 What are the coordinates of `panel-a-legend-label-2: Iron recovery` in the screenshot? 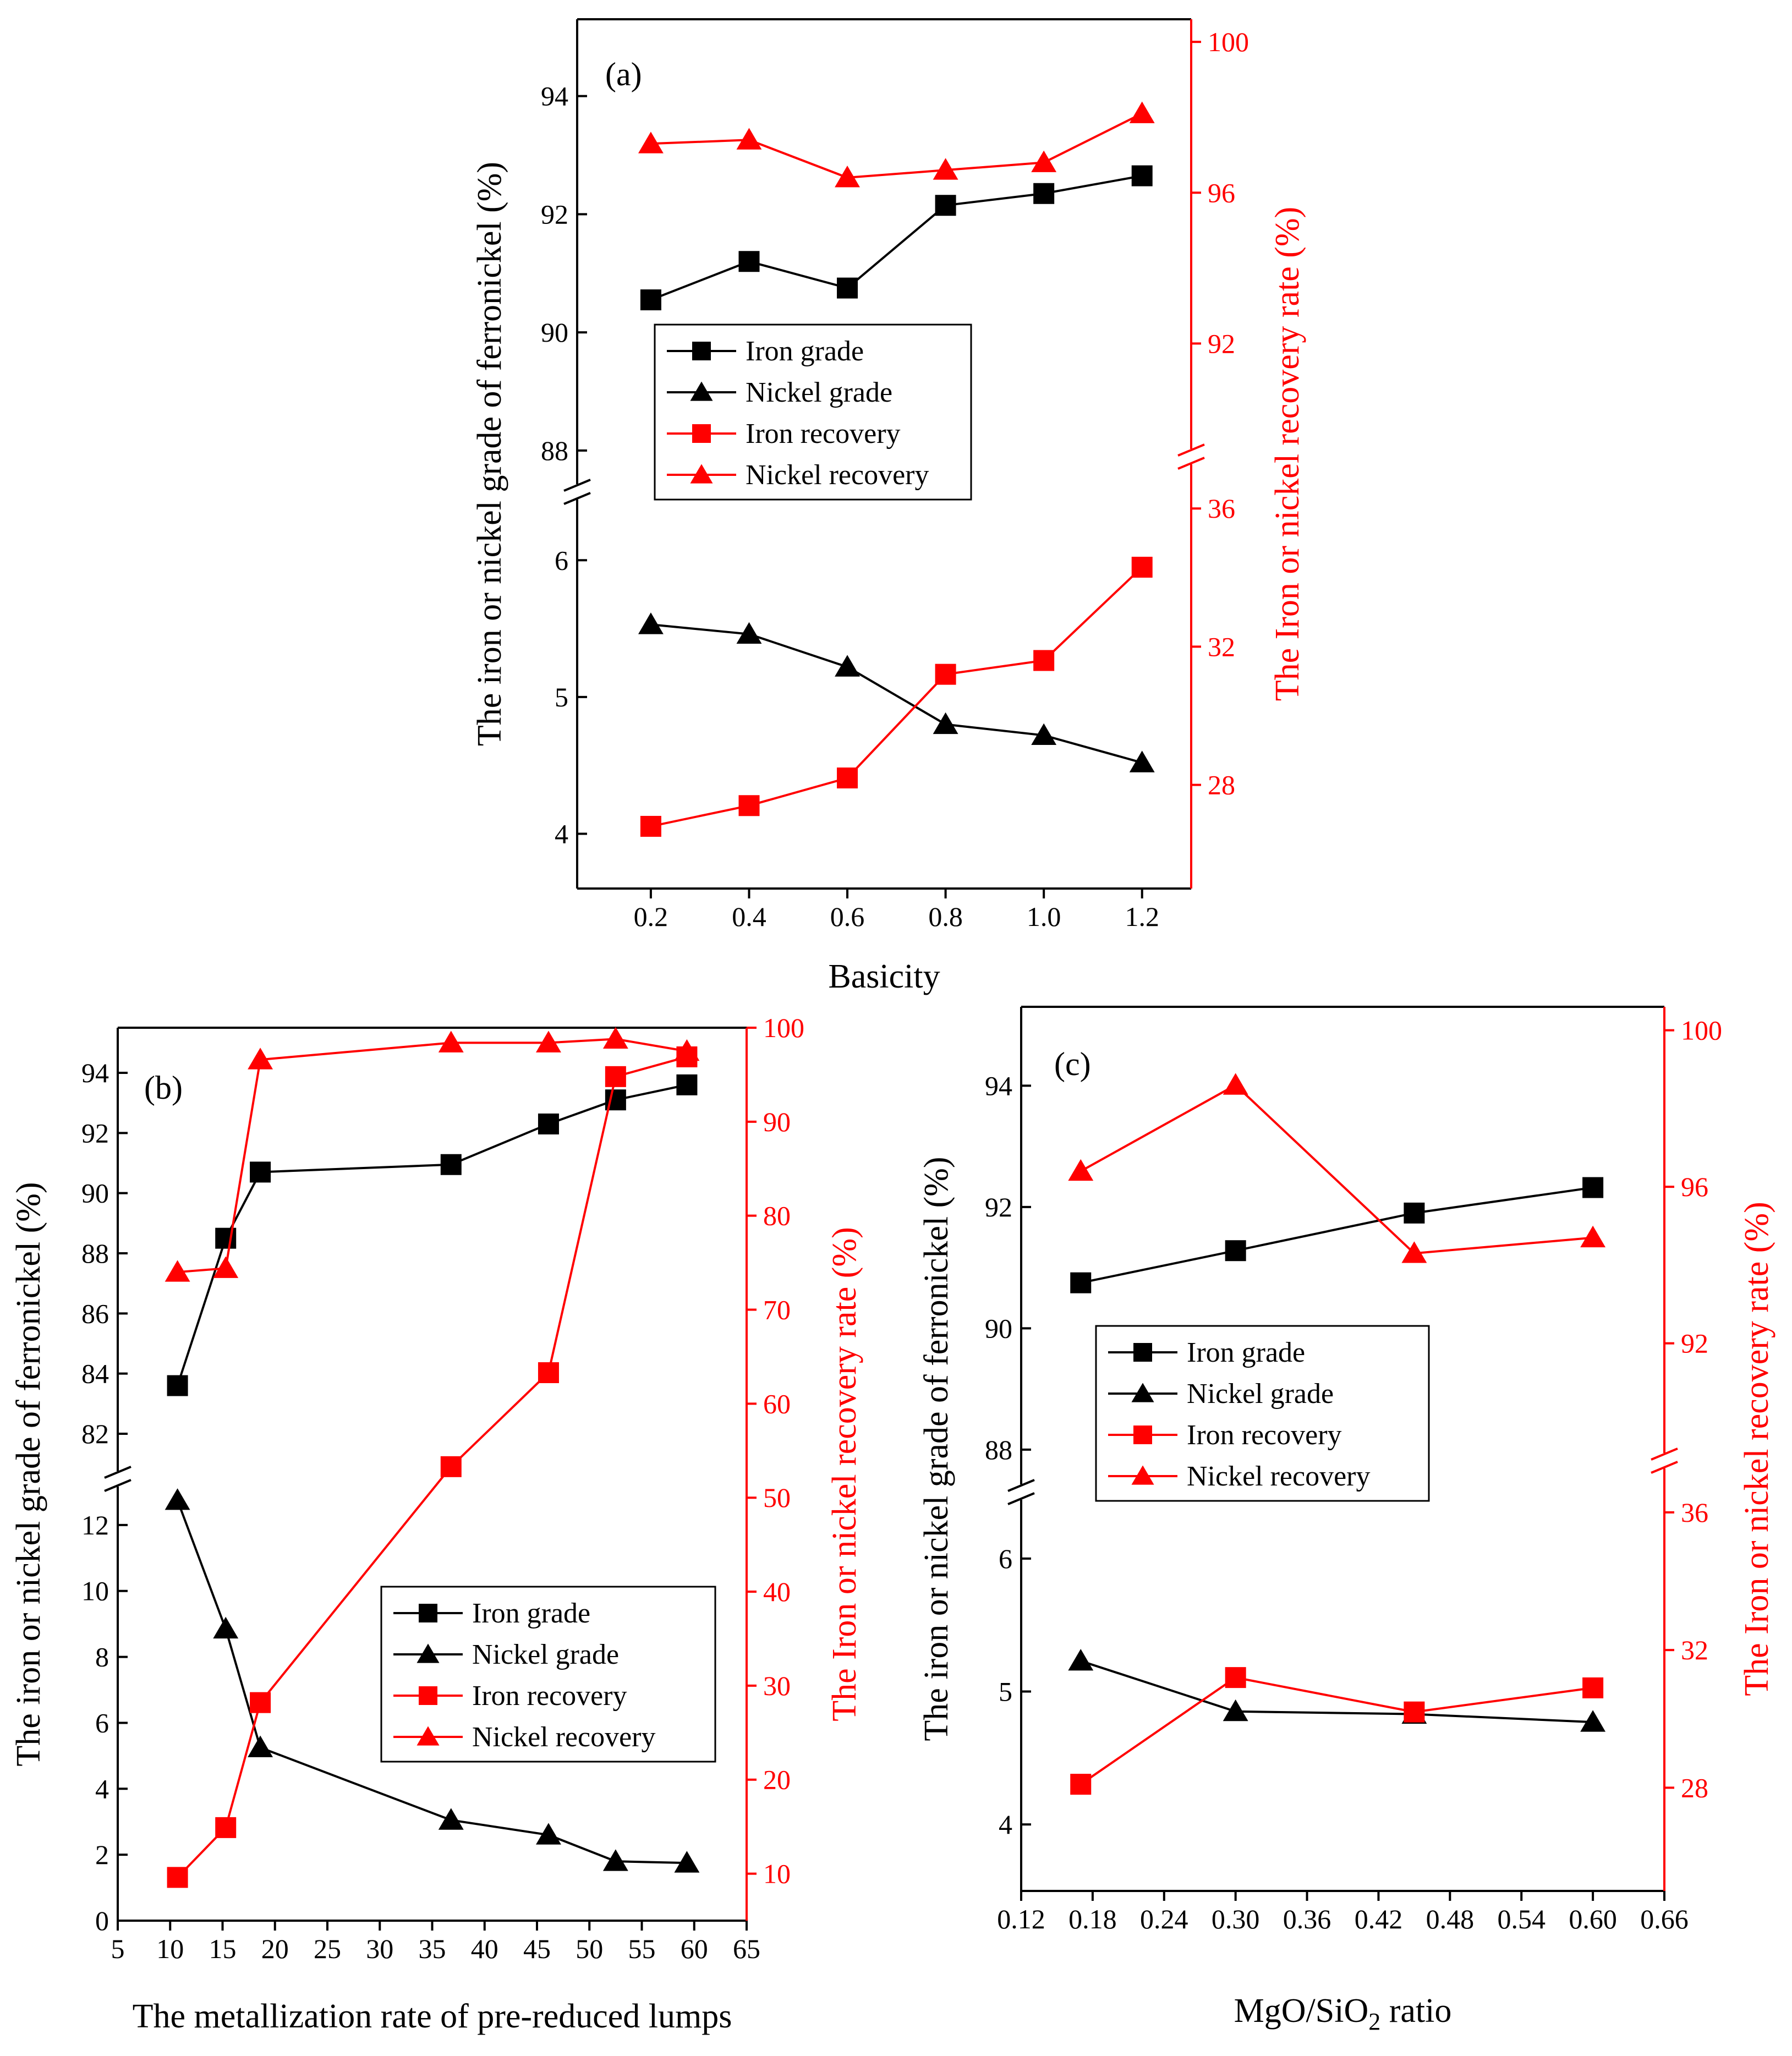 It's located at (823, 433).